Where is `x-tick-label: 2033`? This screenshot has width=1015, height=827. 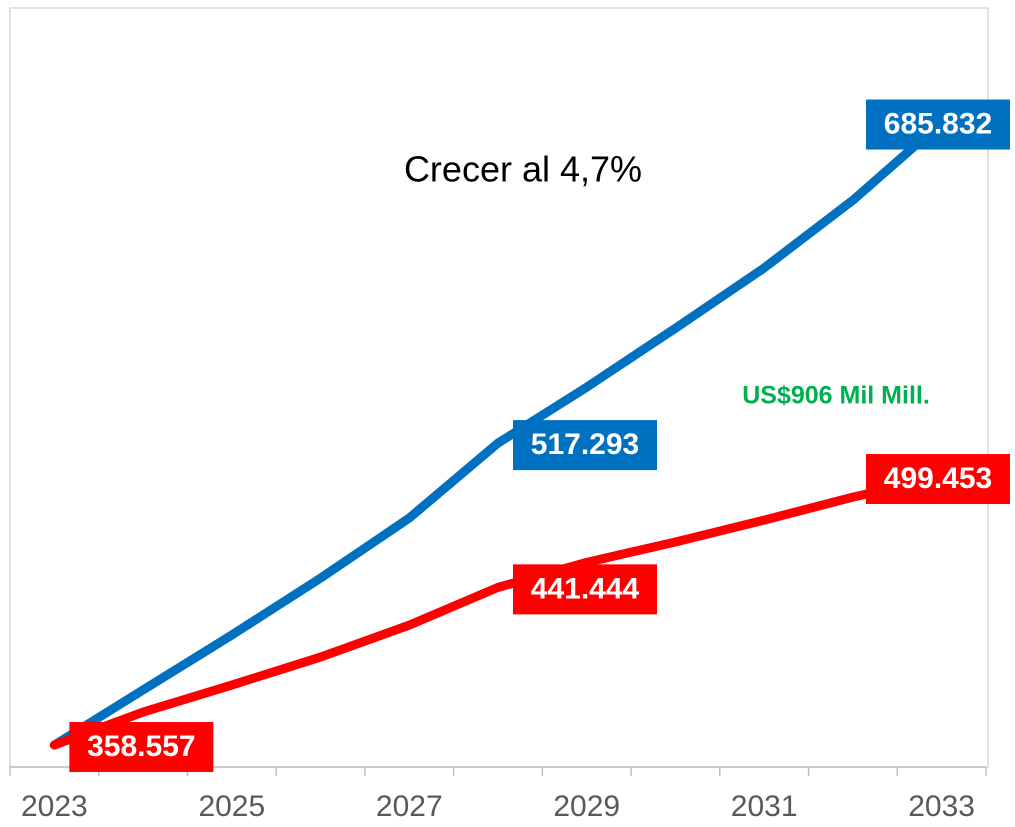
x-tick-label: 2033 is located at coordinates (941, 806).